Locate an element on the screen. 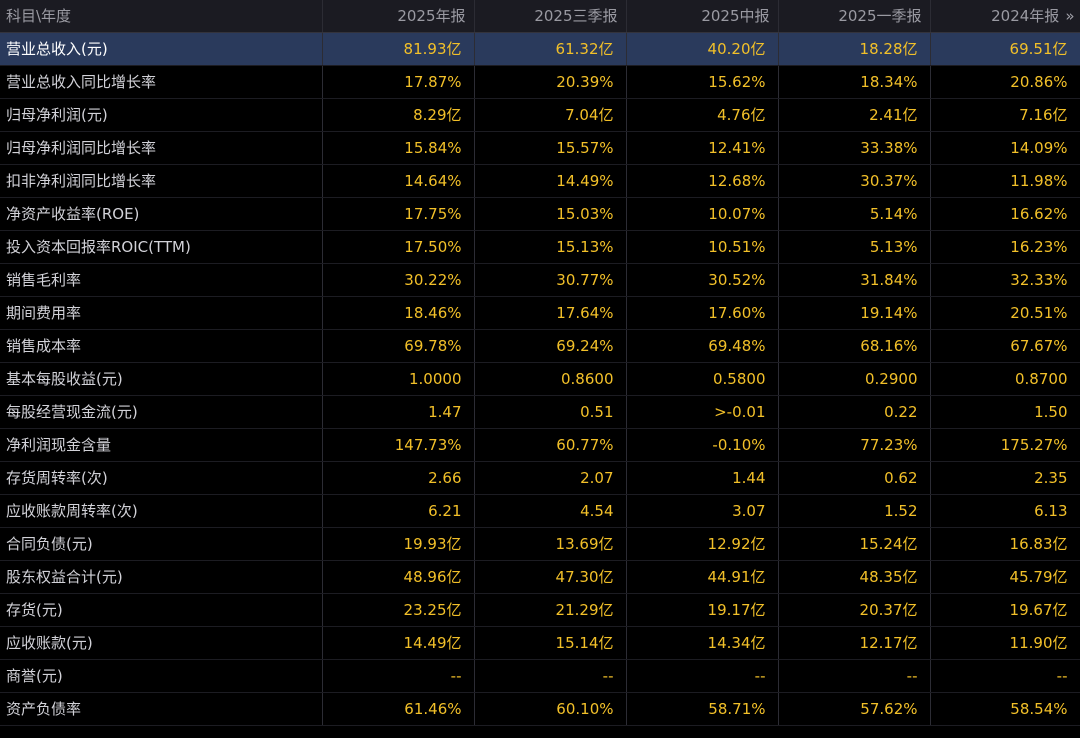 The width and height of the screenshot is (1080, 738). row-label: 基本每股收益(元) is located at coordinates (161, 379).